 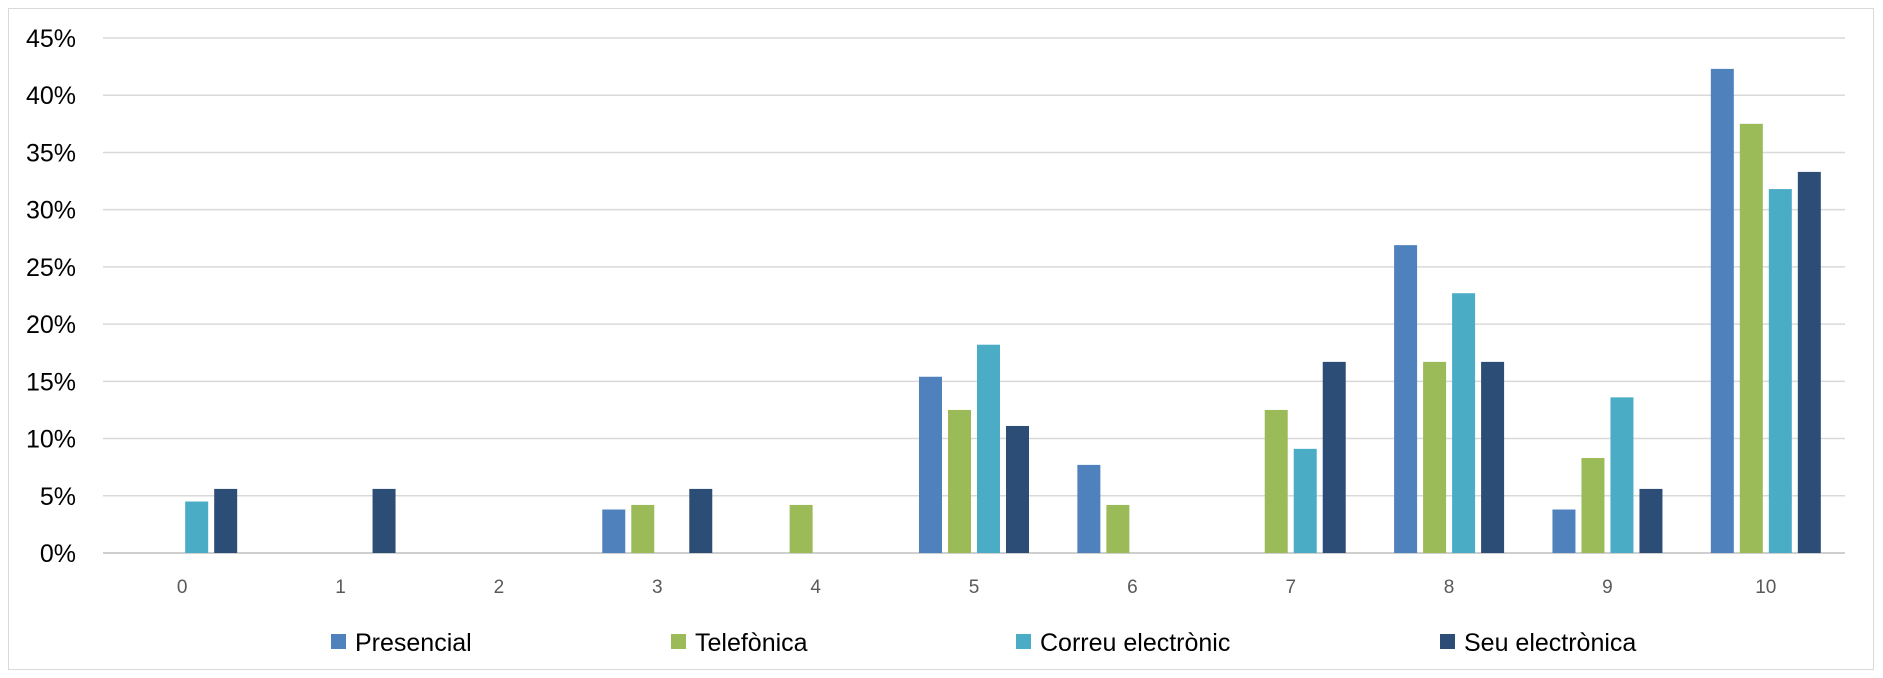 I want to click on y-tick-label: 5%, so click(x=58, y=497).